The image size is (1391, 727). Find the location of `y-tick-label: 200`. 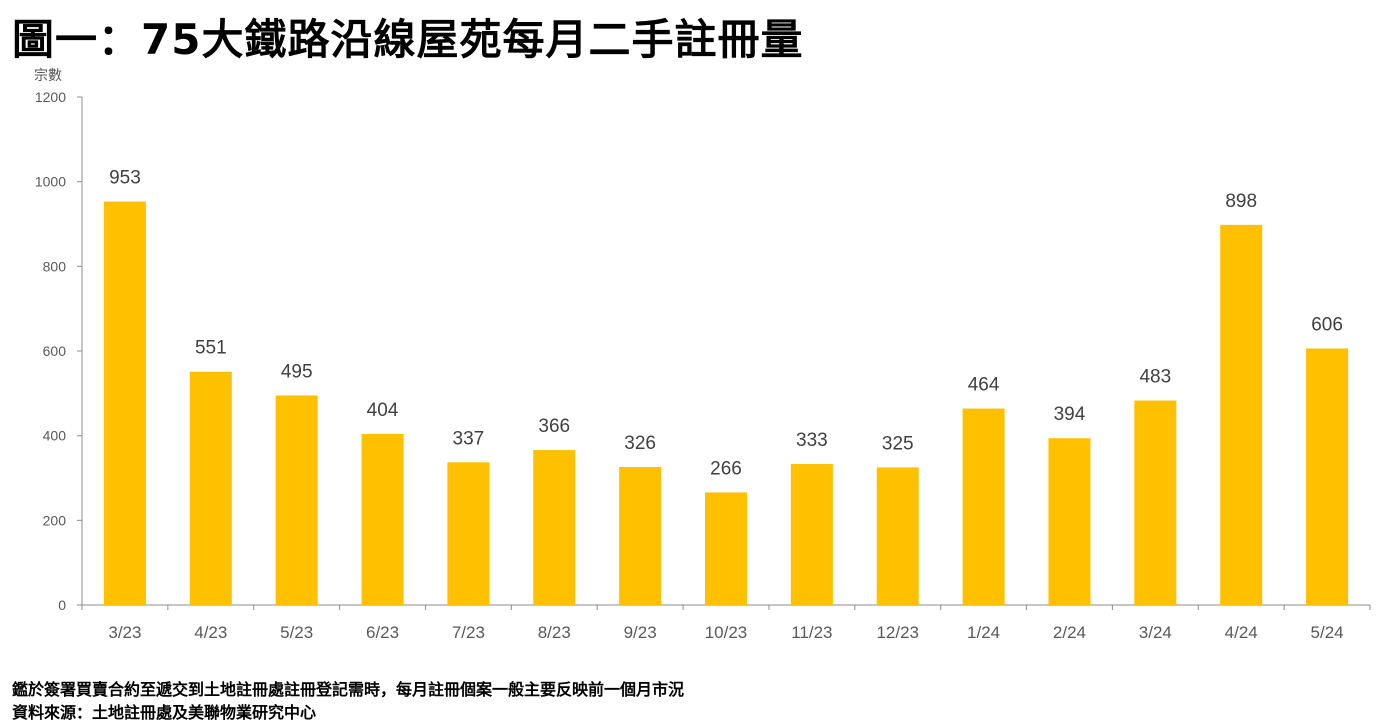

y-tick-label: 200 is located at coordinates (55, 520).